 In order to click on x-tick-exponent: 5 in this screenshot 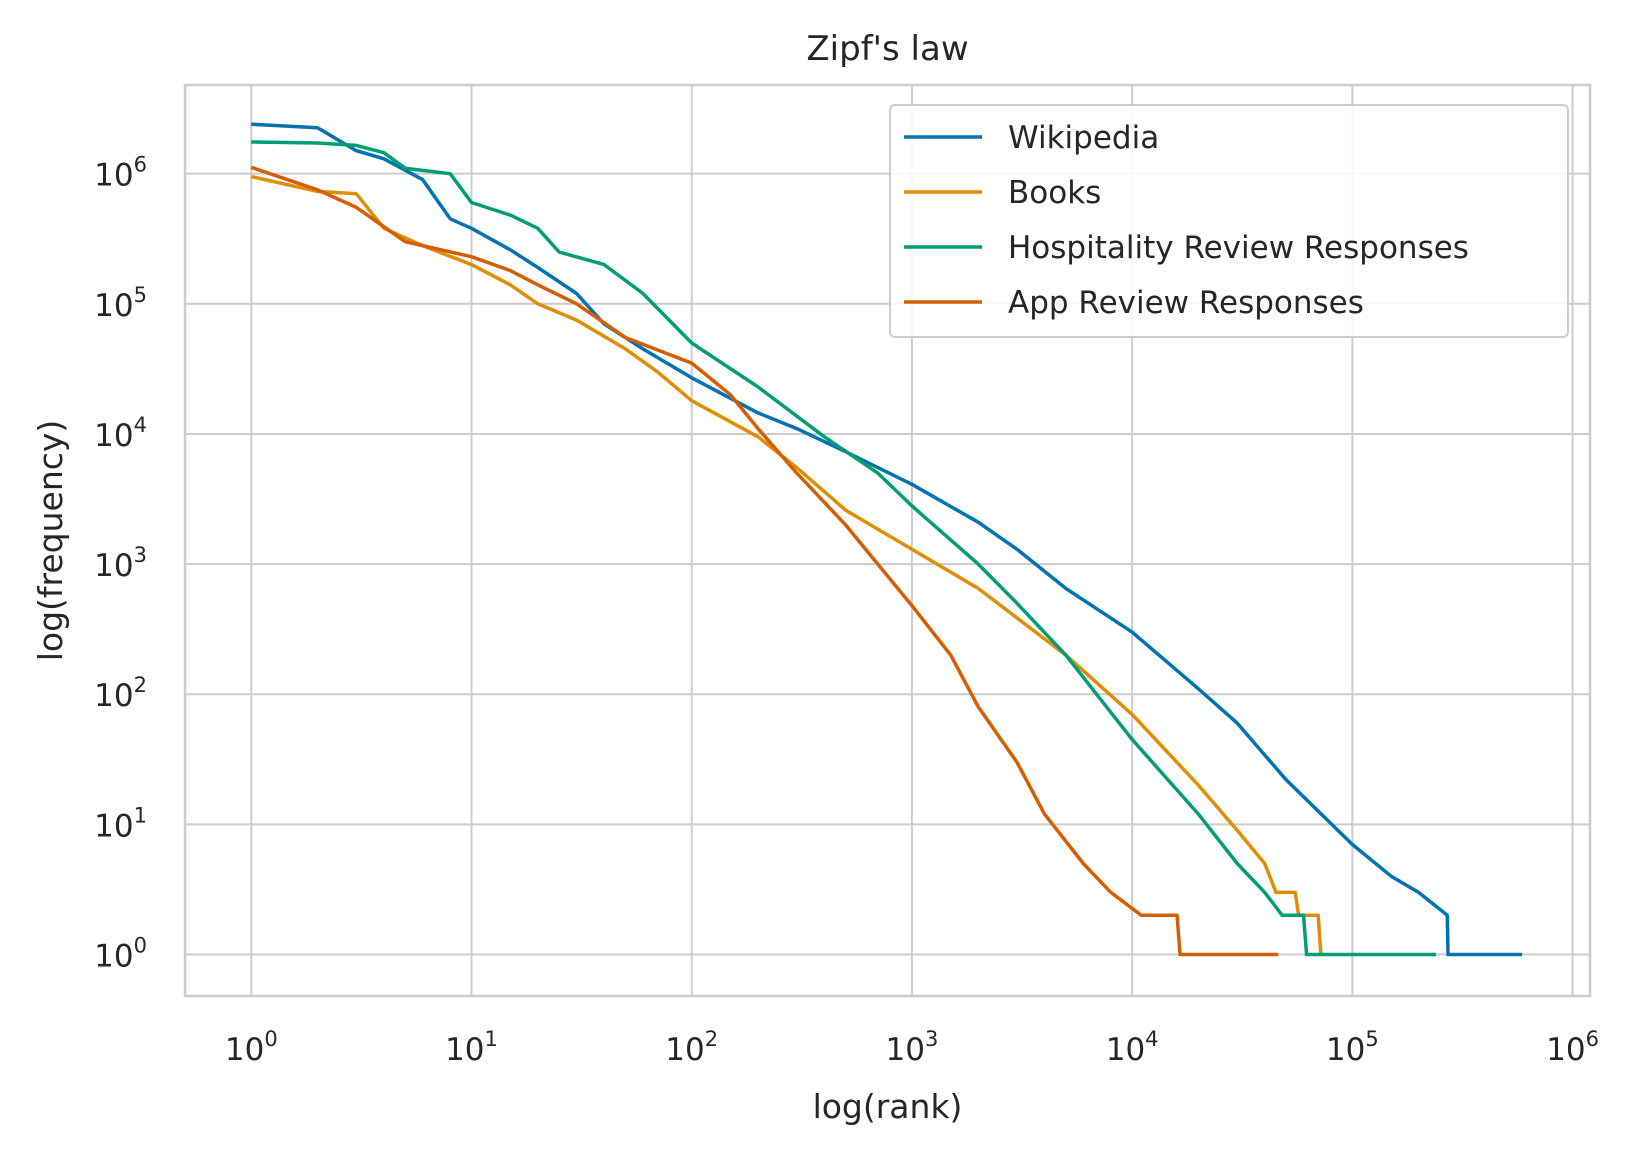, I will do `click(1371, 1039)`.